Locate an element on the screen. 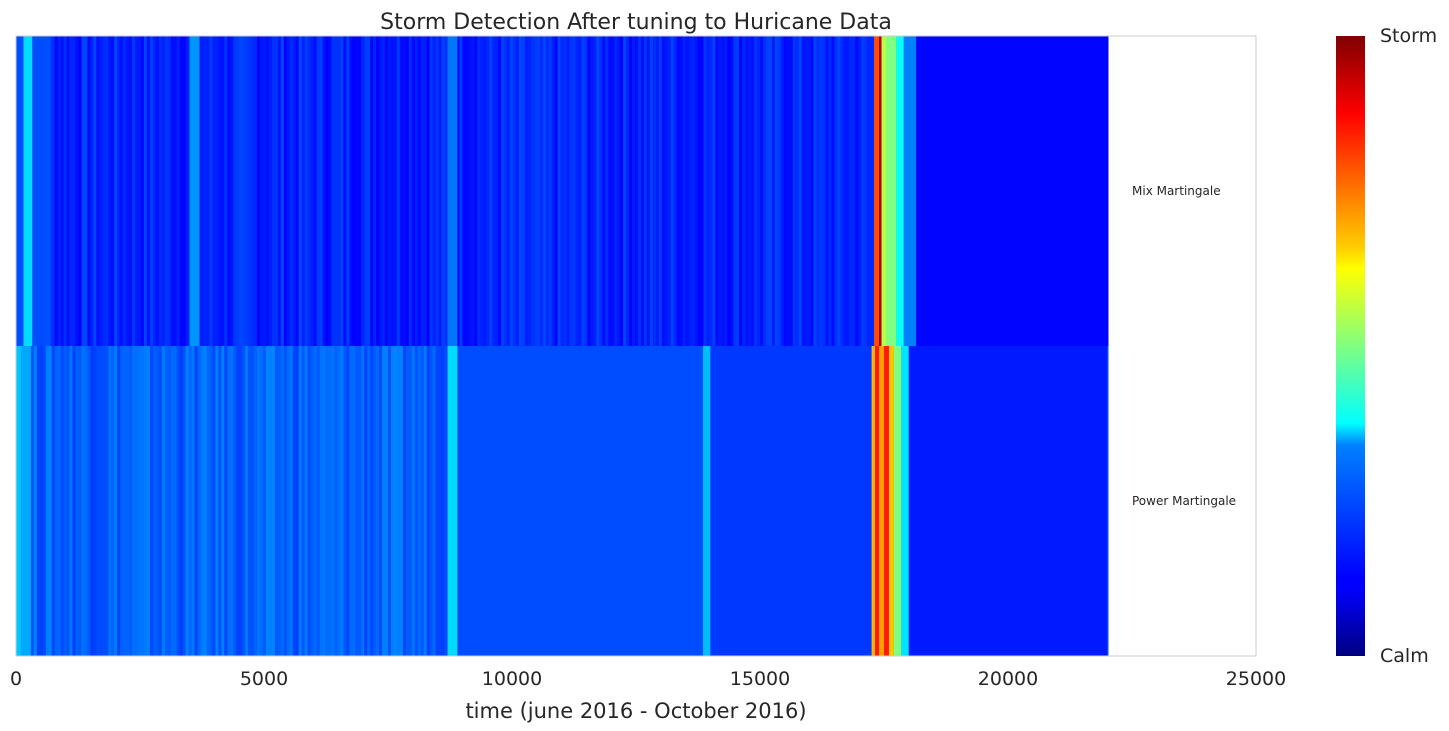  x-axis-ticks: 0 5000 10000 15000 20000 25000 is located at coordinates (648, 679).